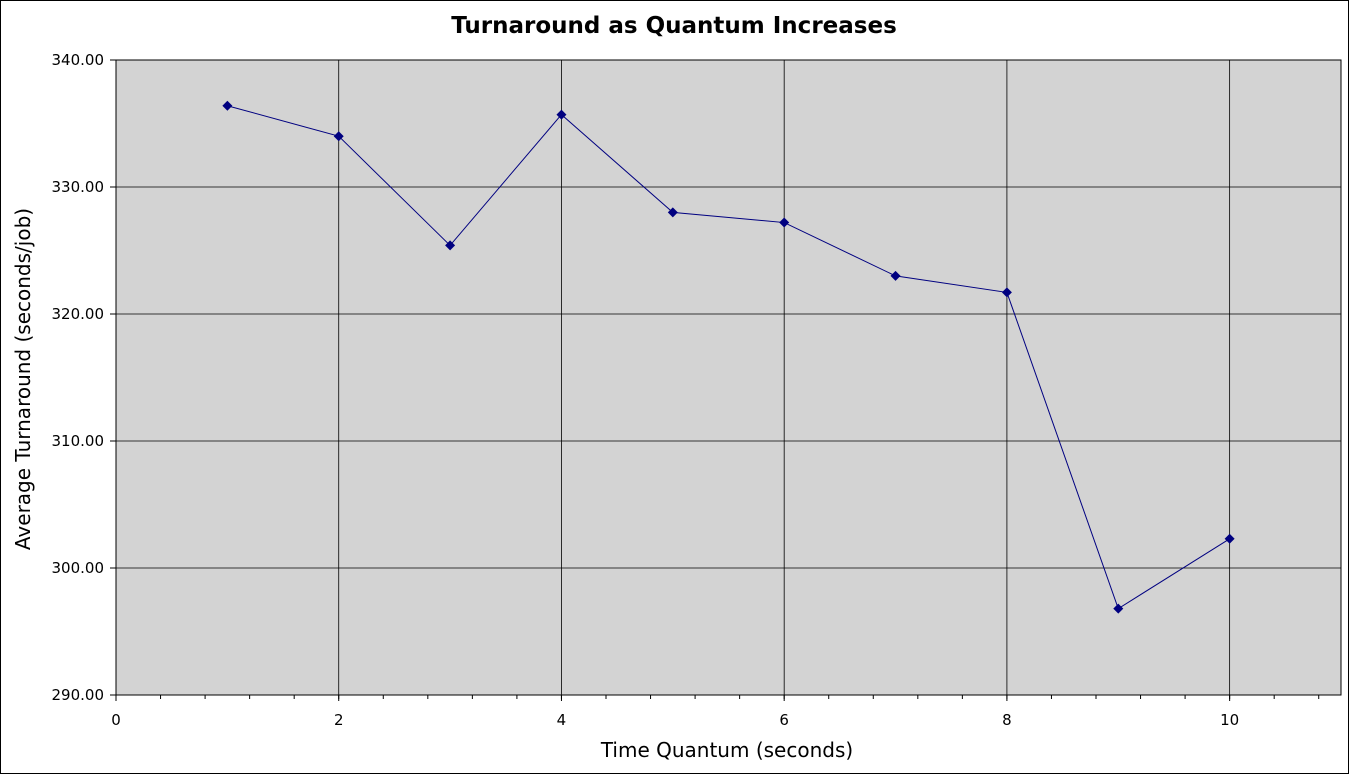 The width and height of the screenshot is (1349, 774). What do you see at coordinates (1229, 720) in the screenshot?
I see `x-tick-label: 10` at bounding box center [1229, 720].